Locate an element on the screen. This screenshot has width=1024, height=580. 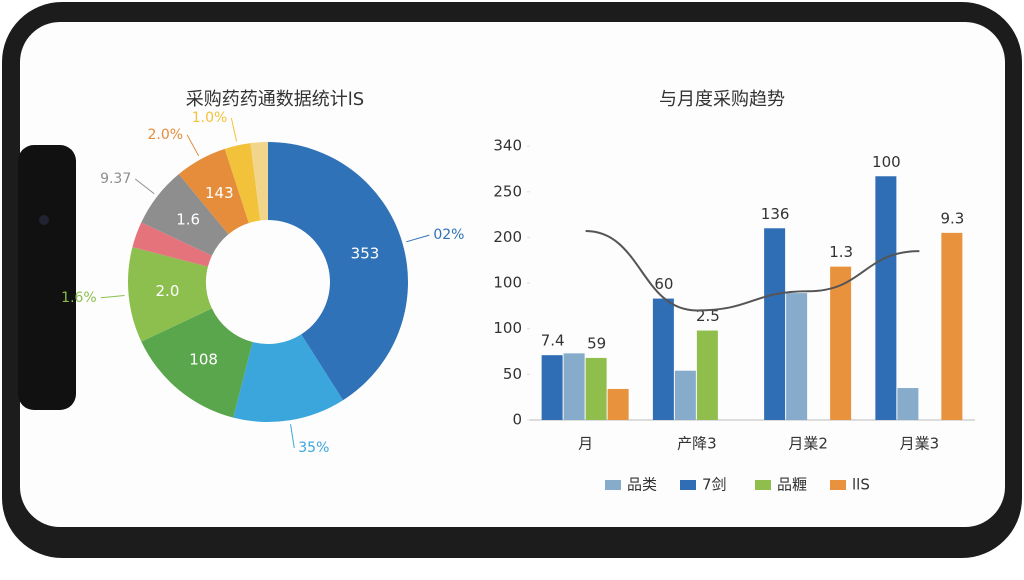
camera is located at coordinates (44, 220).